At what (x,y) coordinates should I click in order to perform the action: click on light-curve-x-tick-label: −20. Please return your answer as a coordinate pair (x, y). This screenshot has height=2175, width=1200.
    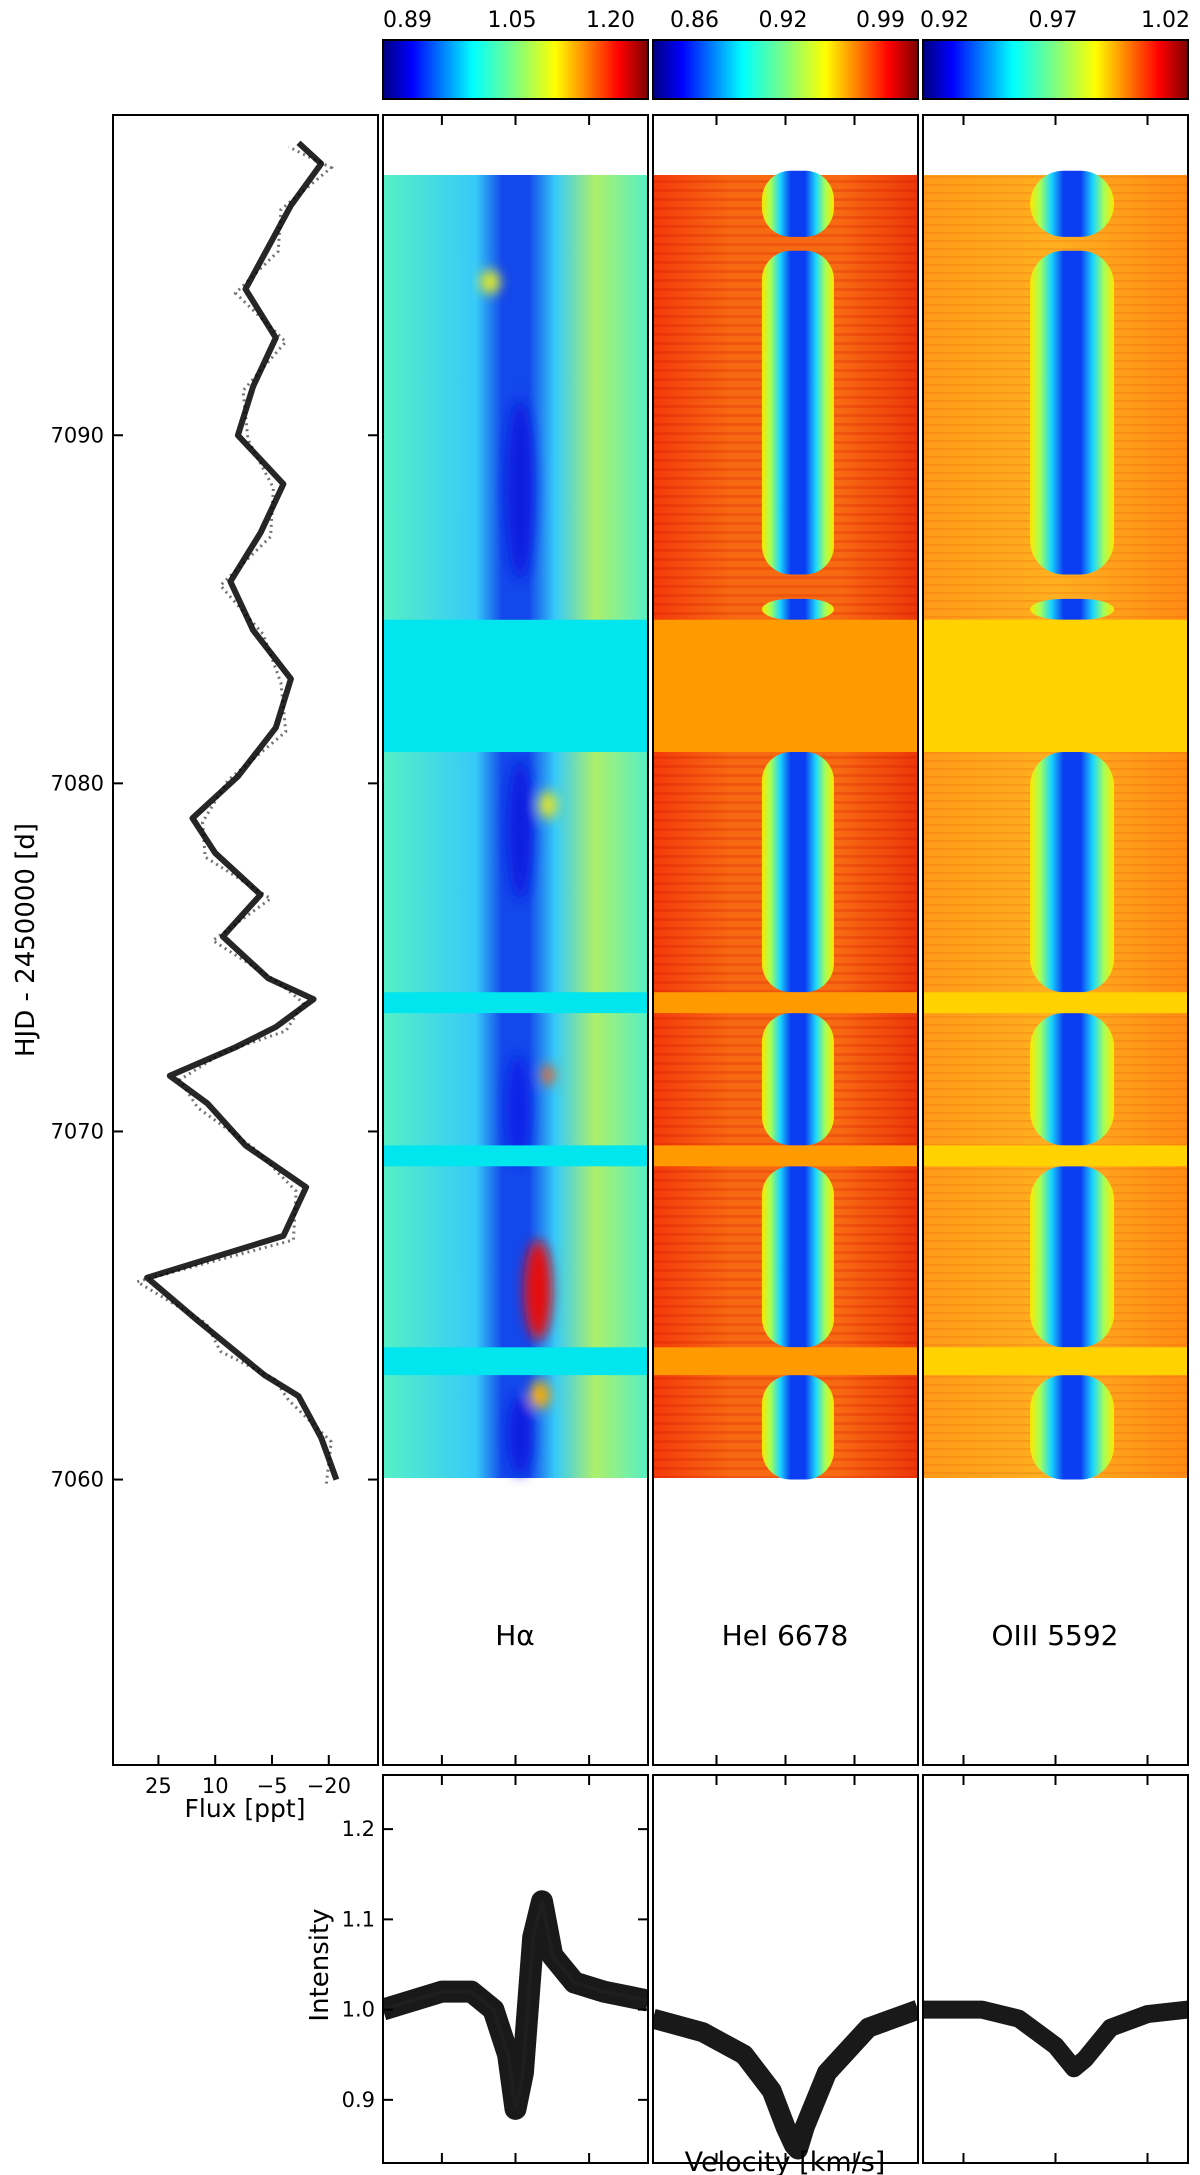
    Looking at the image, I should click on (329, 1786).